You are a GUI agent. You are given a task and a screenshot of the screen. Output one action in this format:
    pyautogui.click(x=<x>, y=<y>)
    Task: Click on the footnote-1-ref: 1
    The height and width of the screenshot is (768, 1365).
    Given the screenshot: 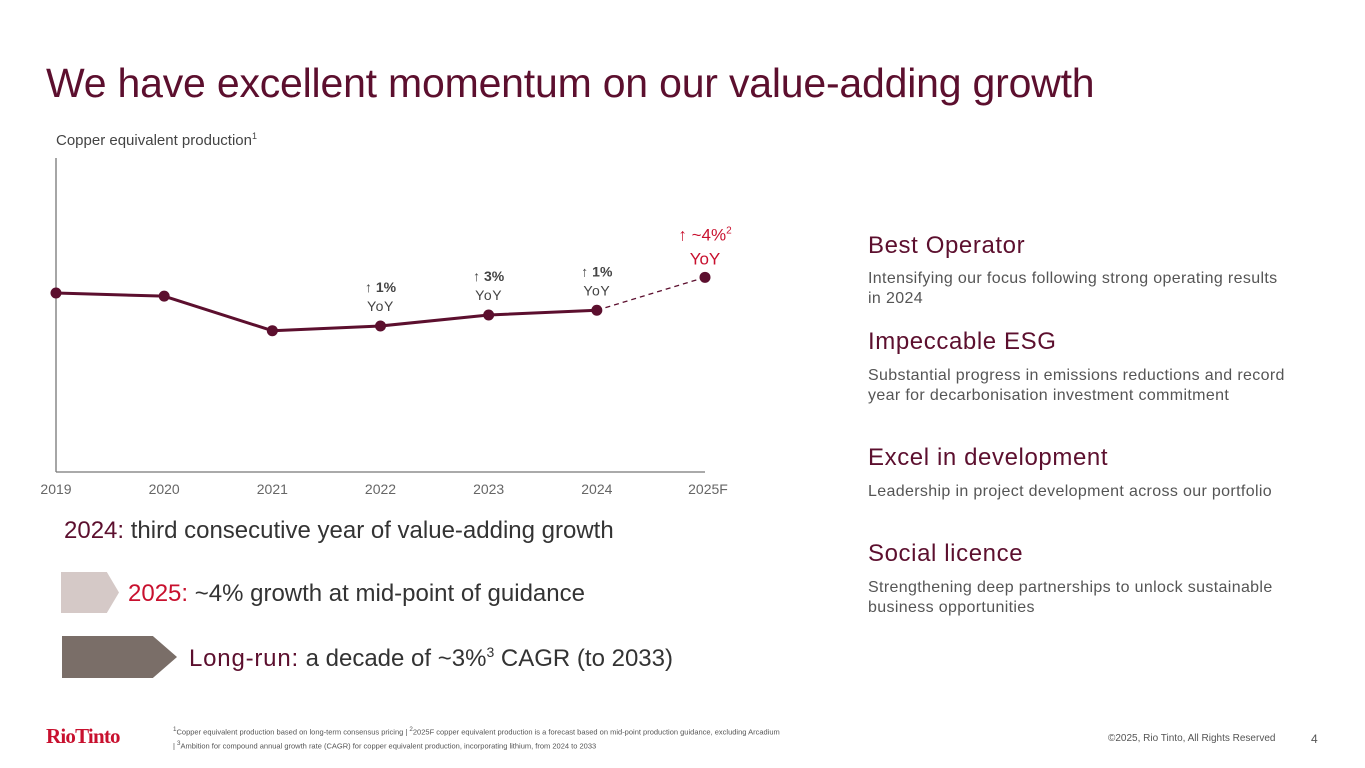 What is the action you would take?
    pyautogui.click(x=175, y=729)
    